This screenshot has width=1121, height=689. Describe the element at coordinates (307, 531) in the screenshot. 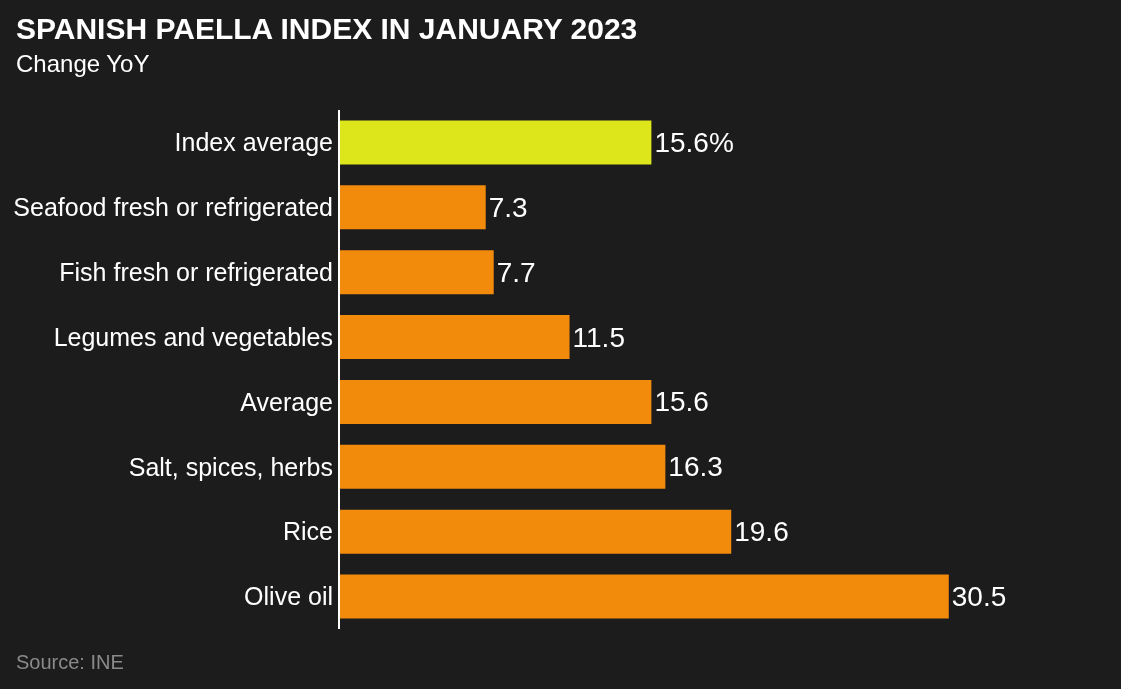

I see `y-tick-label: Rice` at that location.